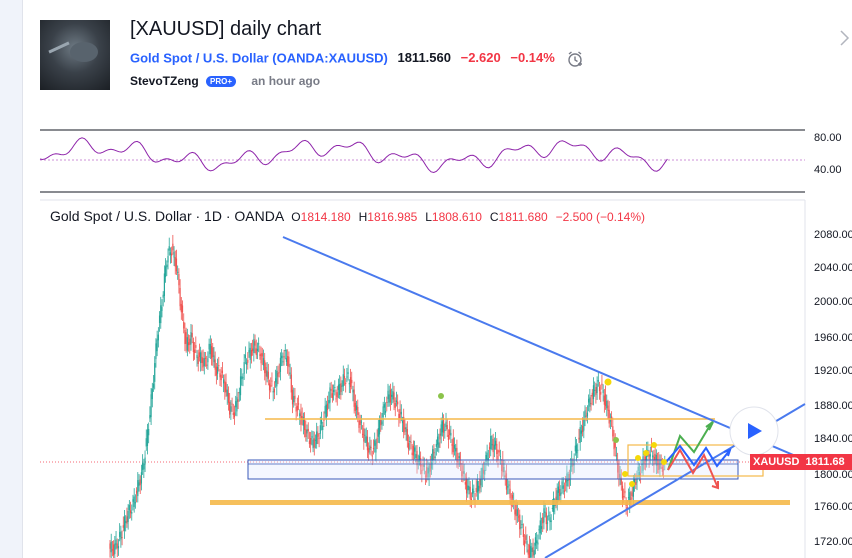 This screenshot has width=852, height=558. What do you see at coordinates (226, 29) in the screenshot?
I see `idea-title: [XAUUSD] daily chart` at bounding box center [226, 29].